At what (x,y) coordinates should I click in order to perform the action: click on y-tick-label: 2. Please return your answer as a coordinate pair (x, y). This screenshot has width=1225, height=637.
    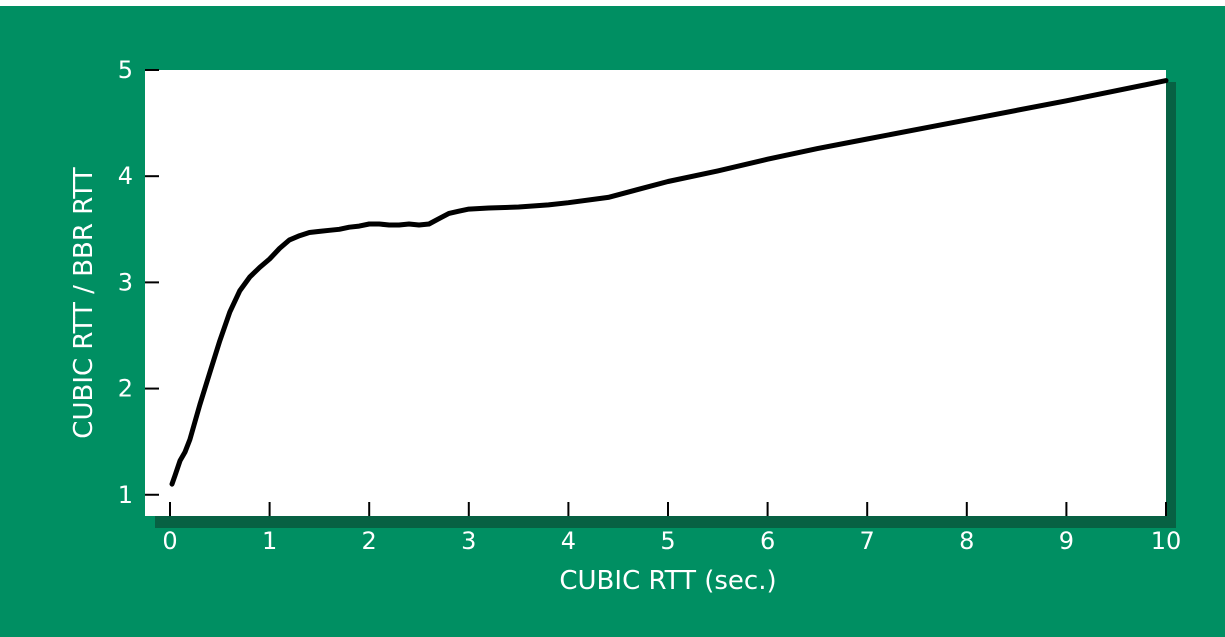
    Looking at the image, I should click on (125, 389).